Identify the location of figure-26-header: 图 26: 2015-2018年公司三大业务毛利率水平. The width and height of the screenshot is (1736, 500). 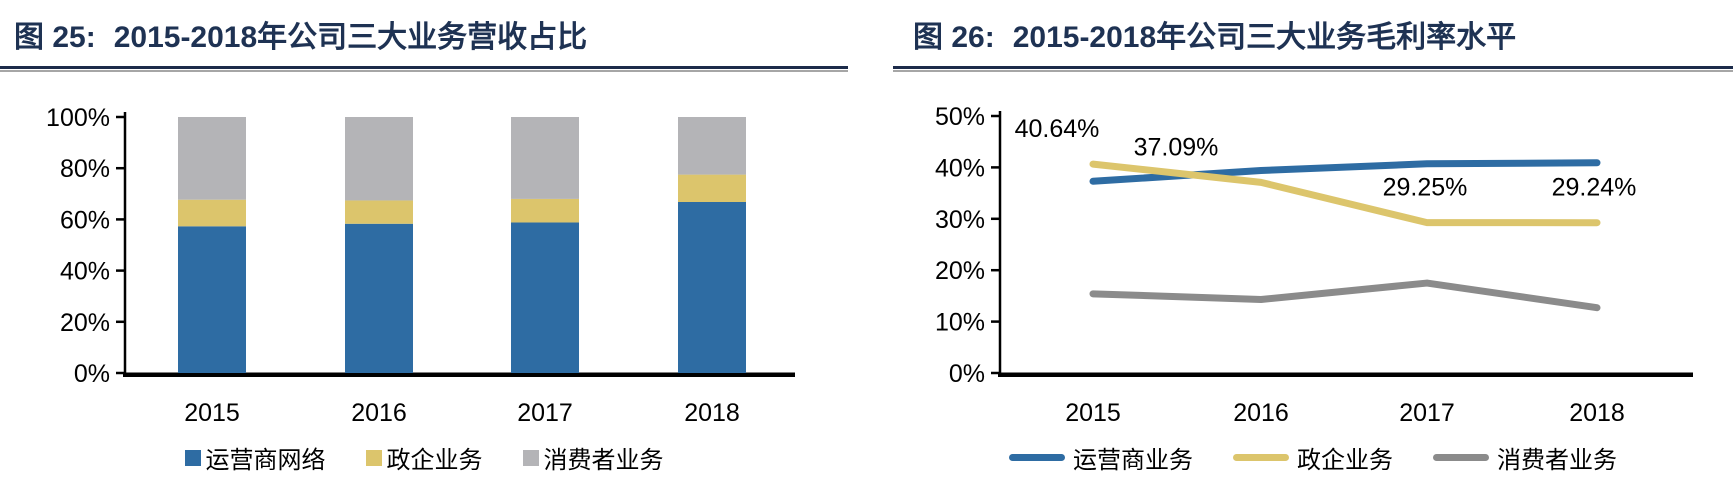
(1313, 34).